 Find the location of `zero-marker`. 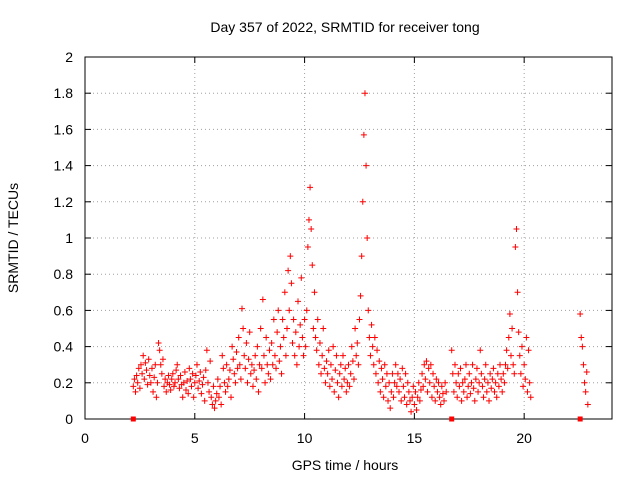

zero-marker is located at coordinates (452, 419).